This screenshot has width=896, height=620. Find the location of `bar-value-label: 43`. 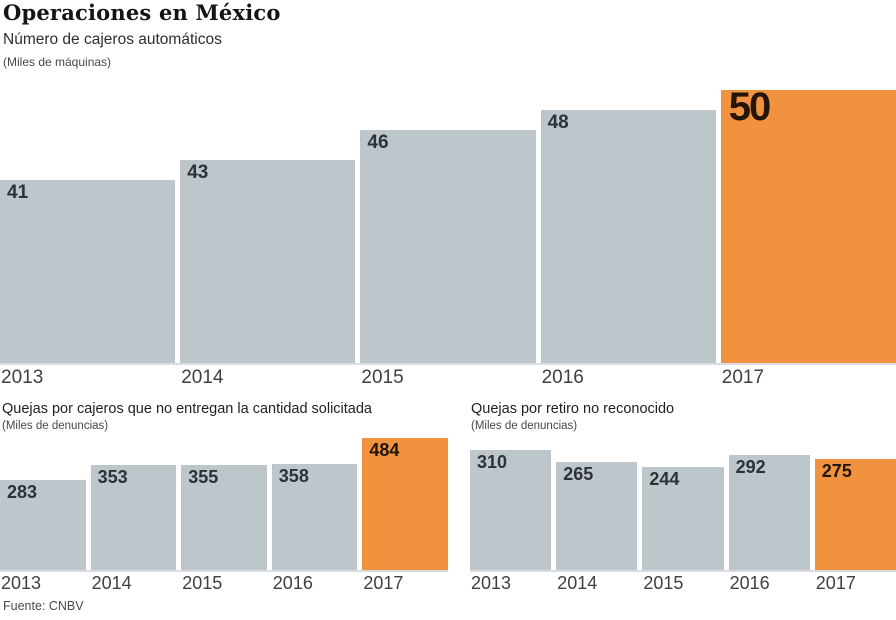

bar-value-label: 43 is located at coordinates (198, 172).